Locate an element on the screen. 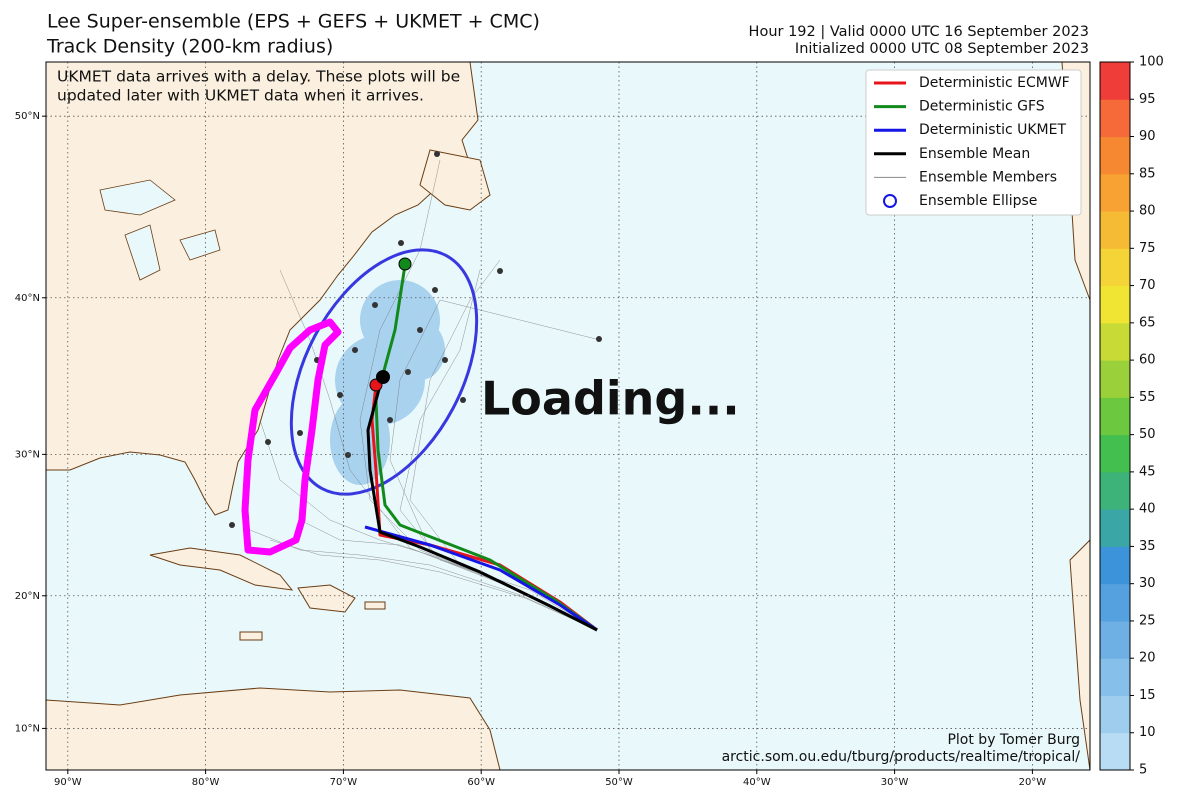  colorbar-tick-label: 80 is located at coordinates (1147, 211).